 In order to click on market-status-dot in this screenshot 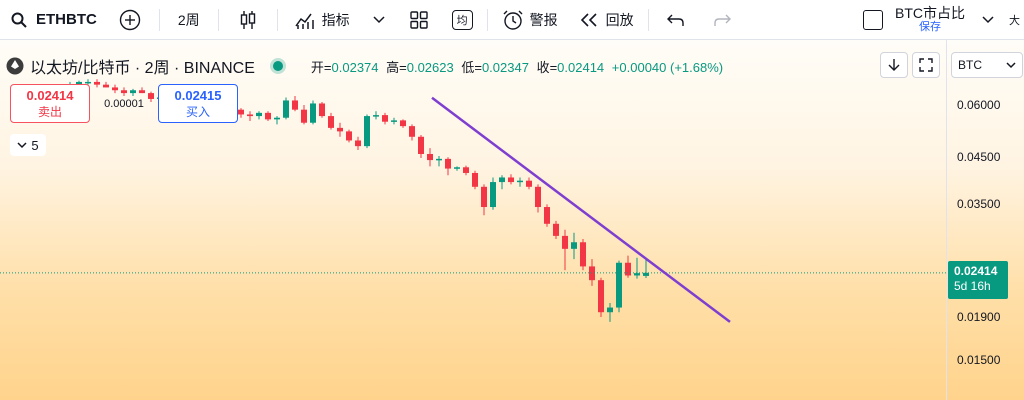, I will do `click(277, 66)`.